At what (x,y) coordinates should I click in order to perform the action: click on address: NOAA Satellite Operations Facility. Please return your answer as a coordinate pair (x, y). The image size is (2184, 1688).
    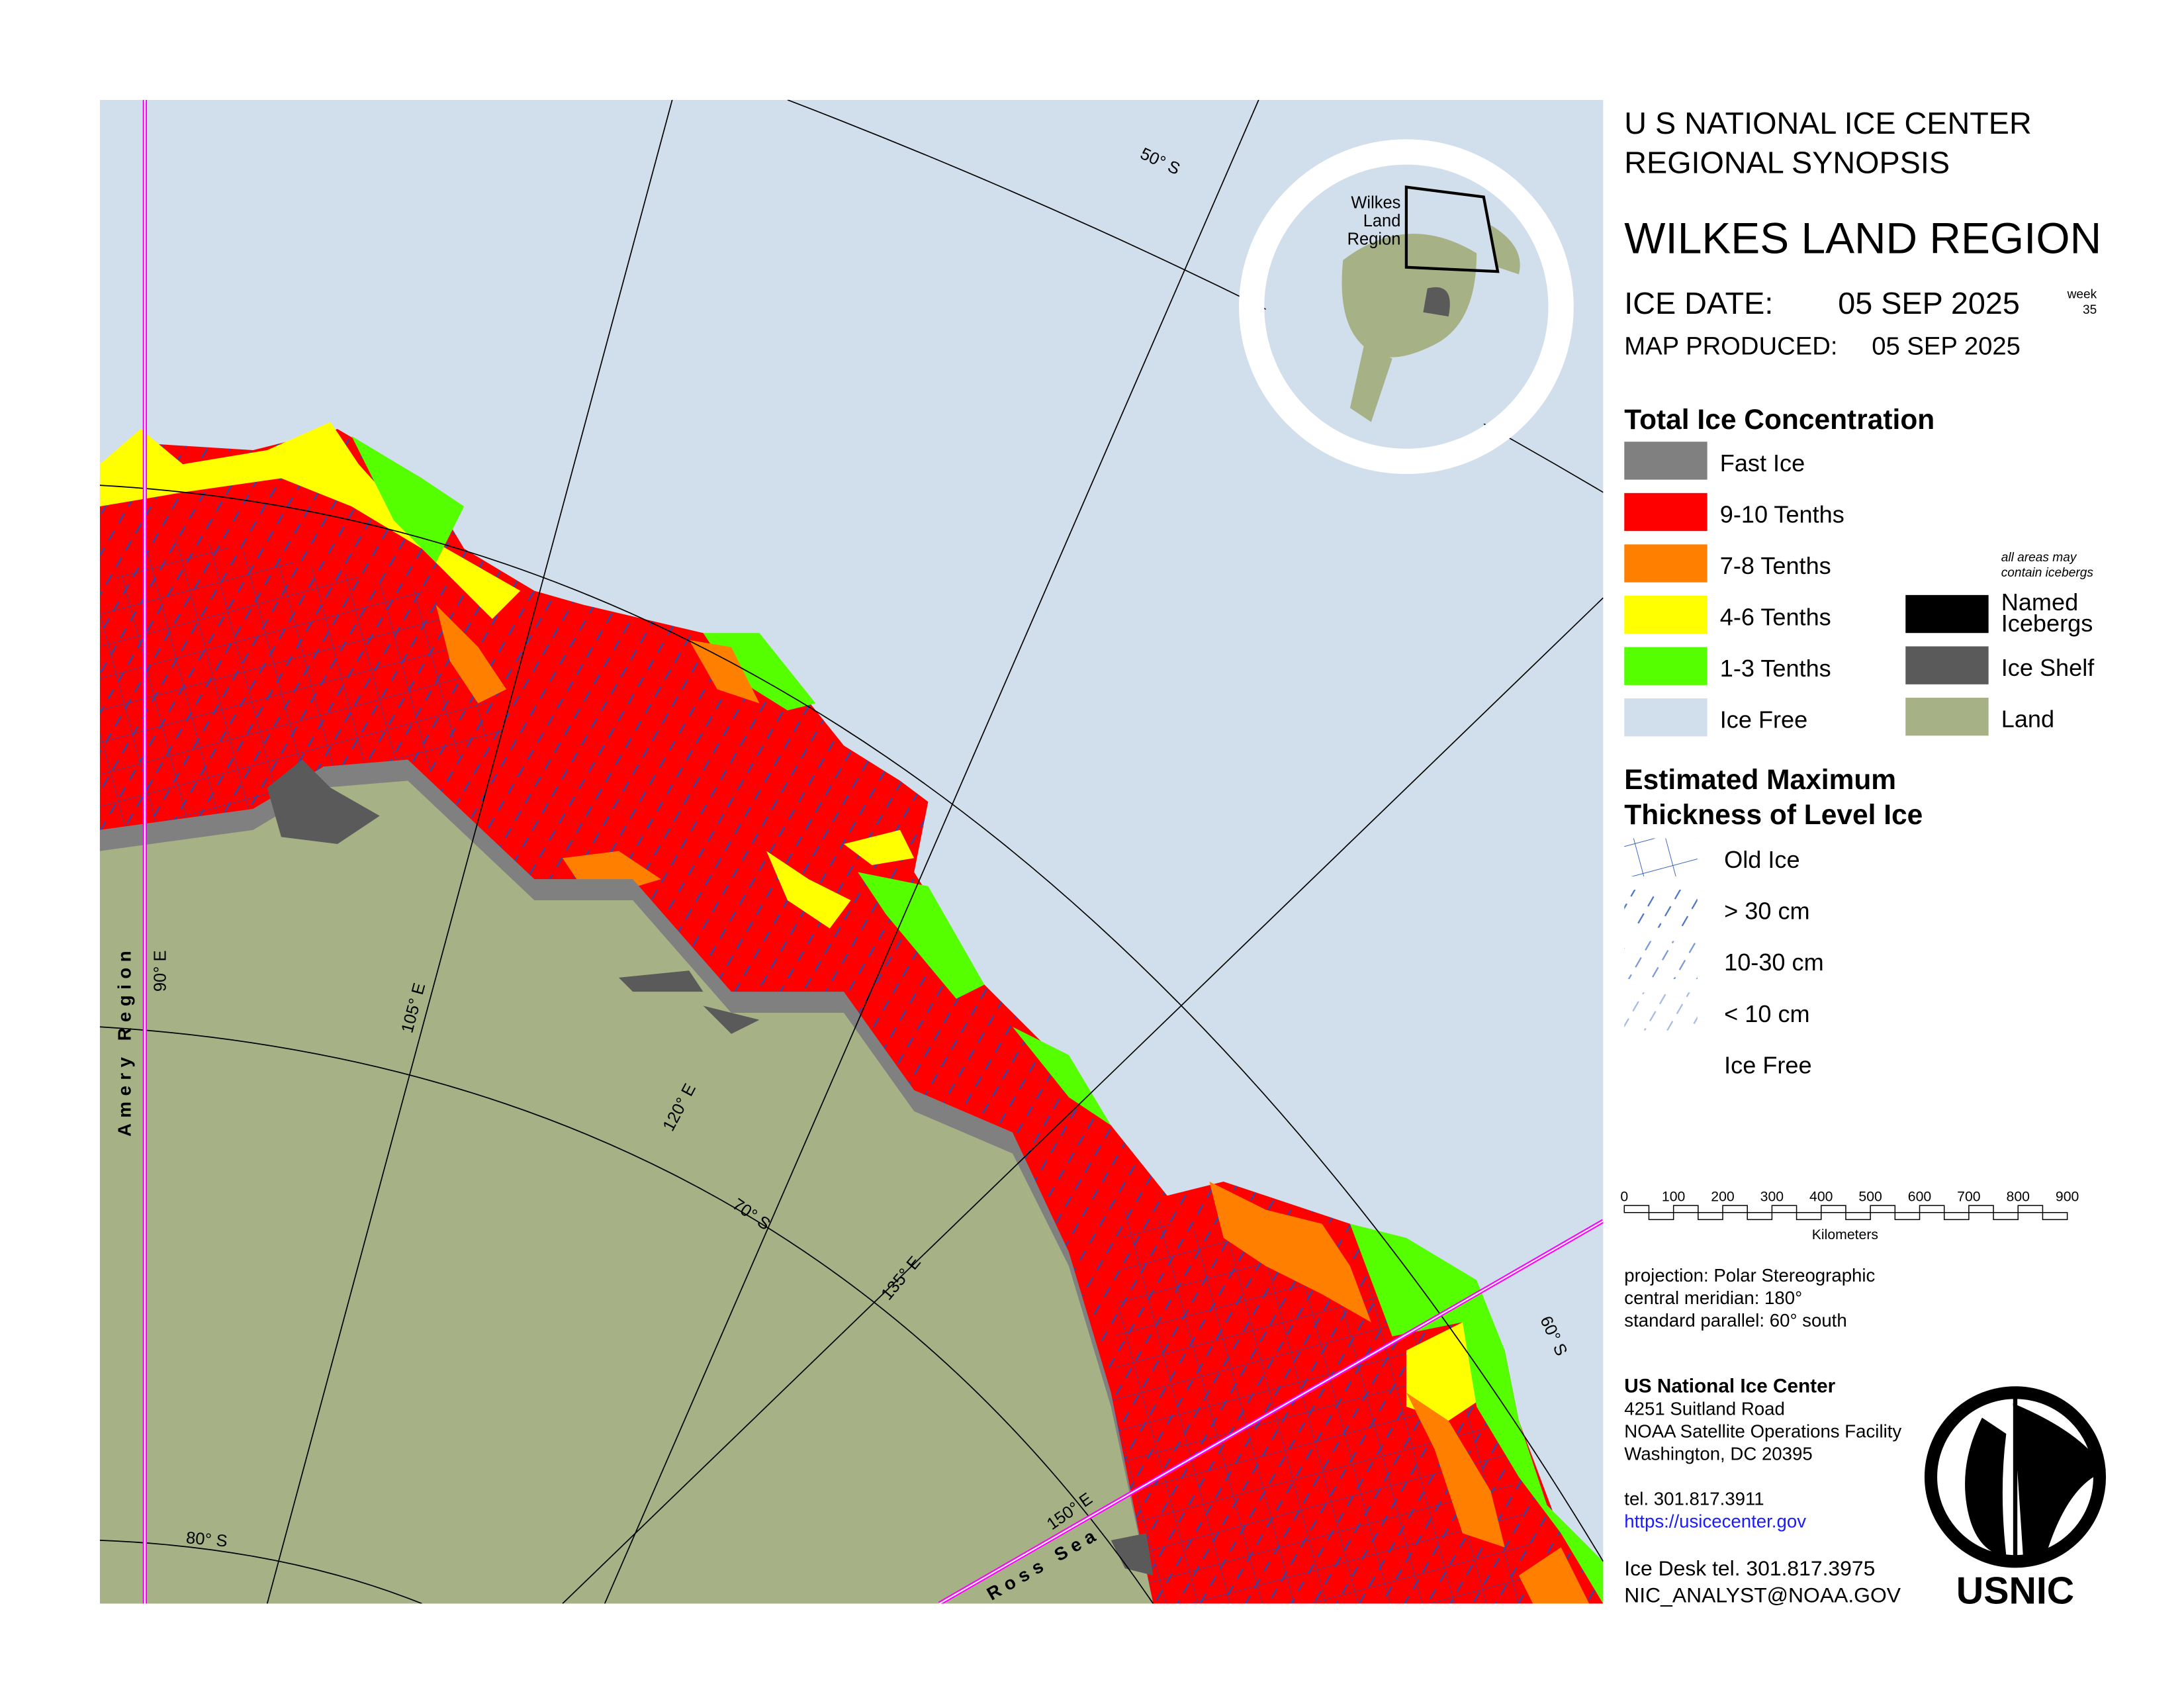
    Looking at the image, I should click on (1763, 1431).